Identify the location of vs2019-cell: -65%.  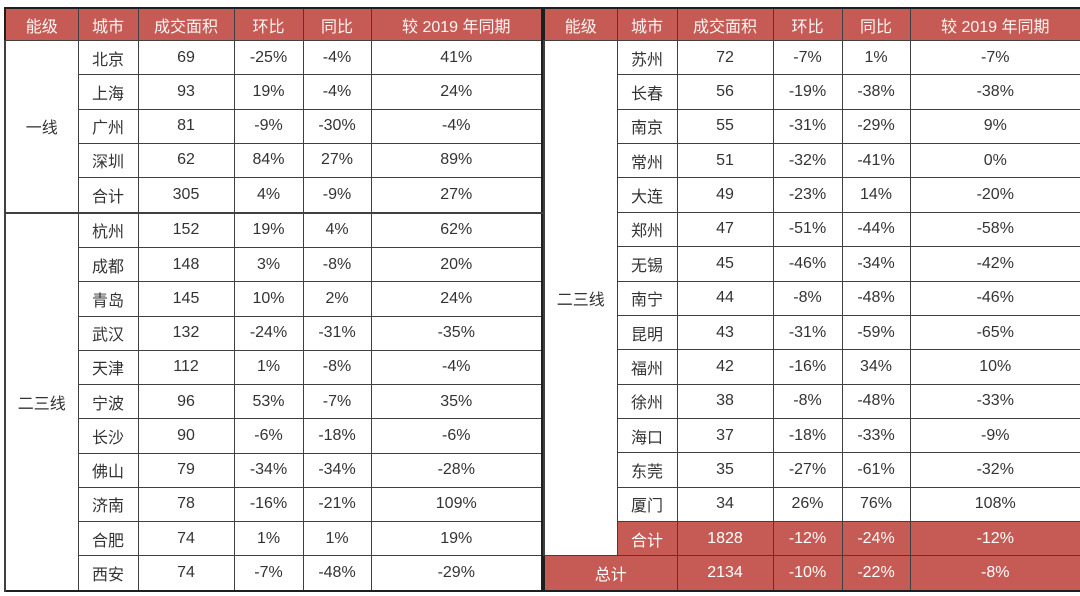
(994, 332).